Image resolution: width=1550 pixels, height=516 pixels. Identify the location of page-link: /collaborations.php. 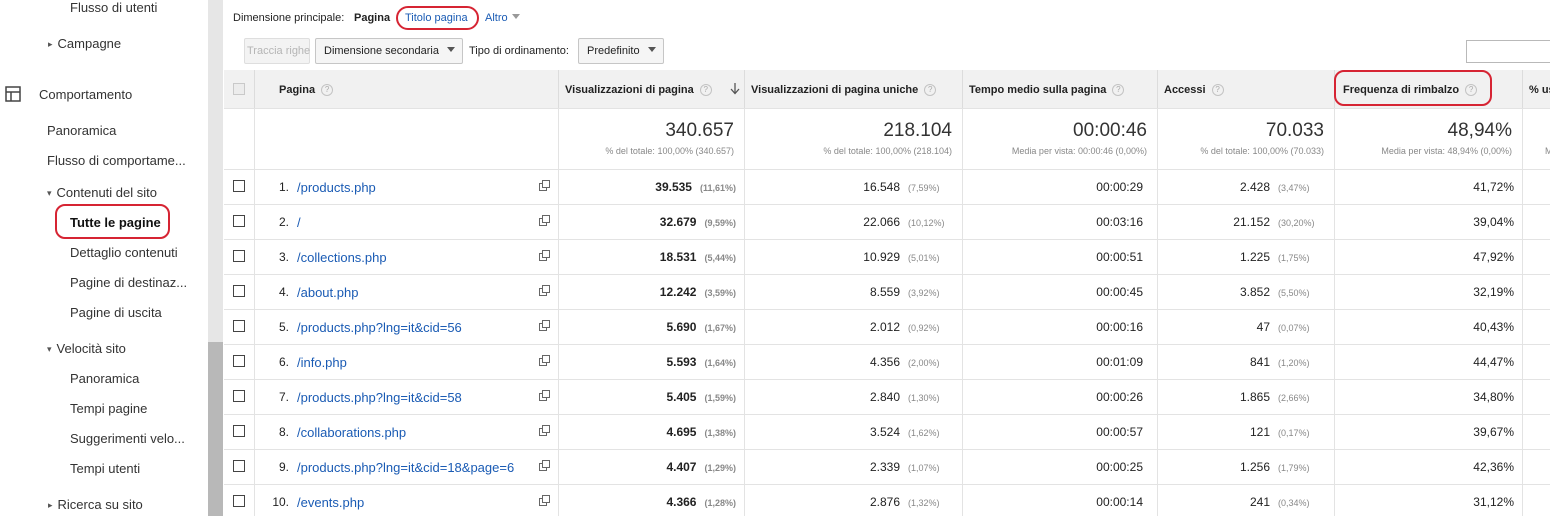
(352, 432).